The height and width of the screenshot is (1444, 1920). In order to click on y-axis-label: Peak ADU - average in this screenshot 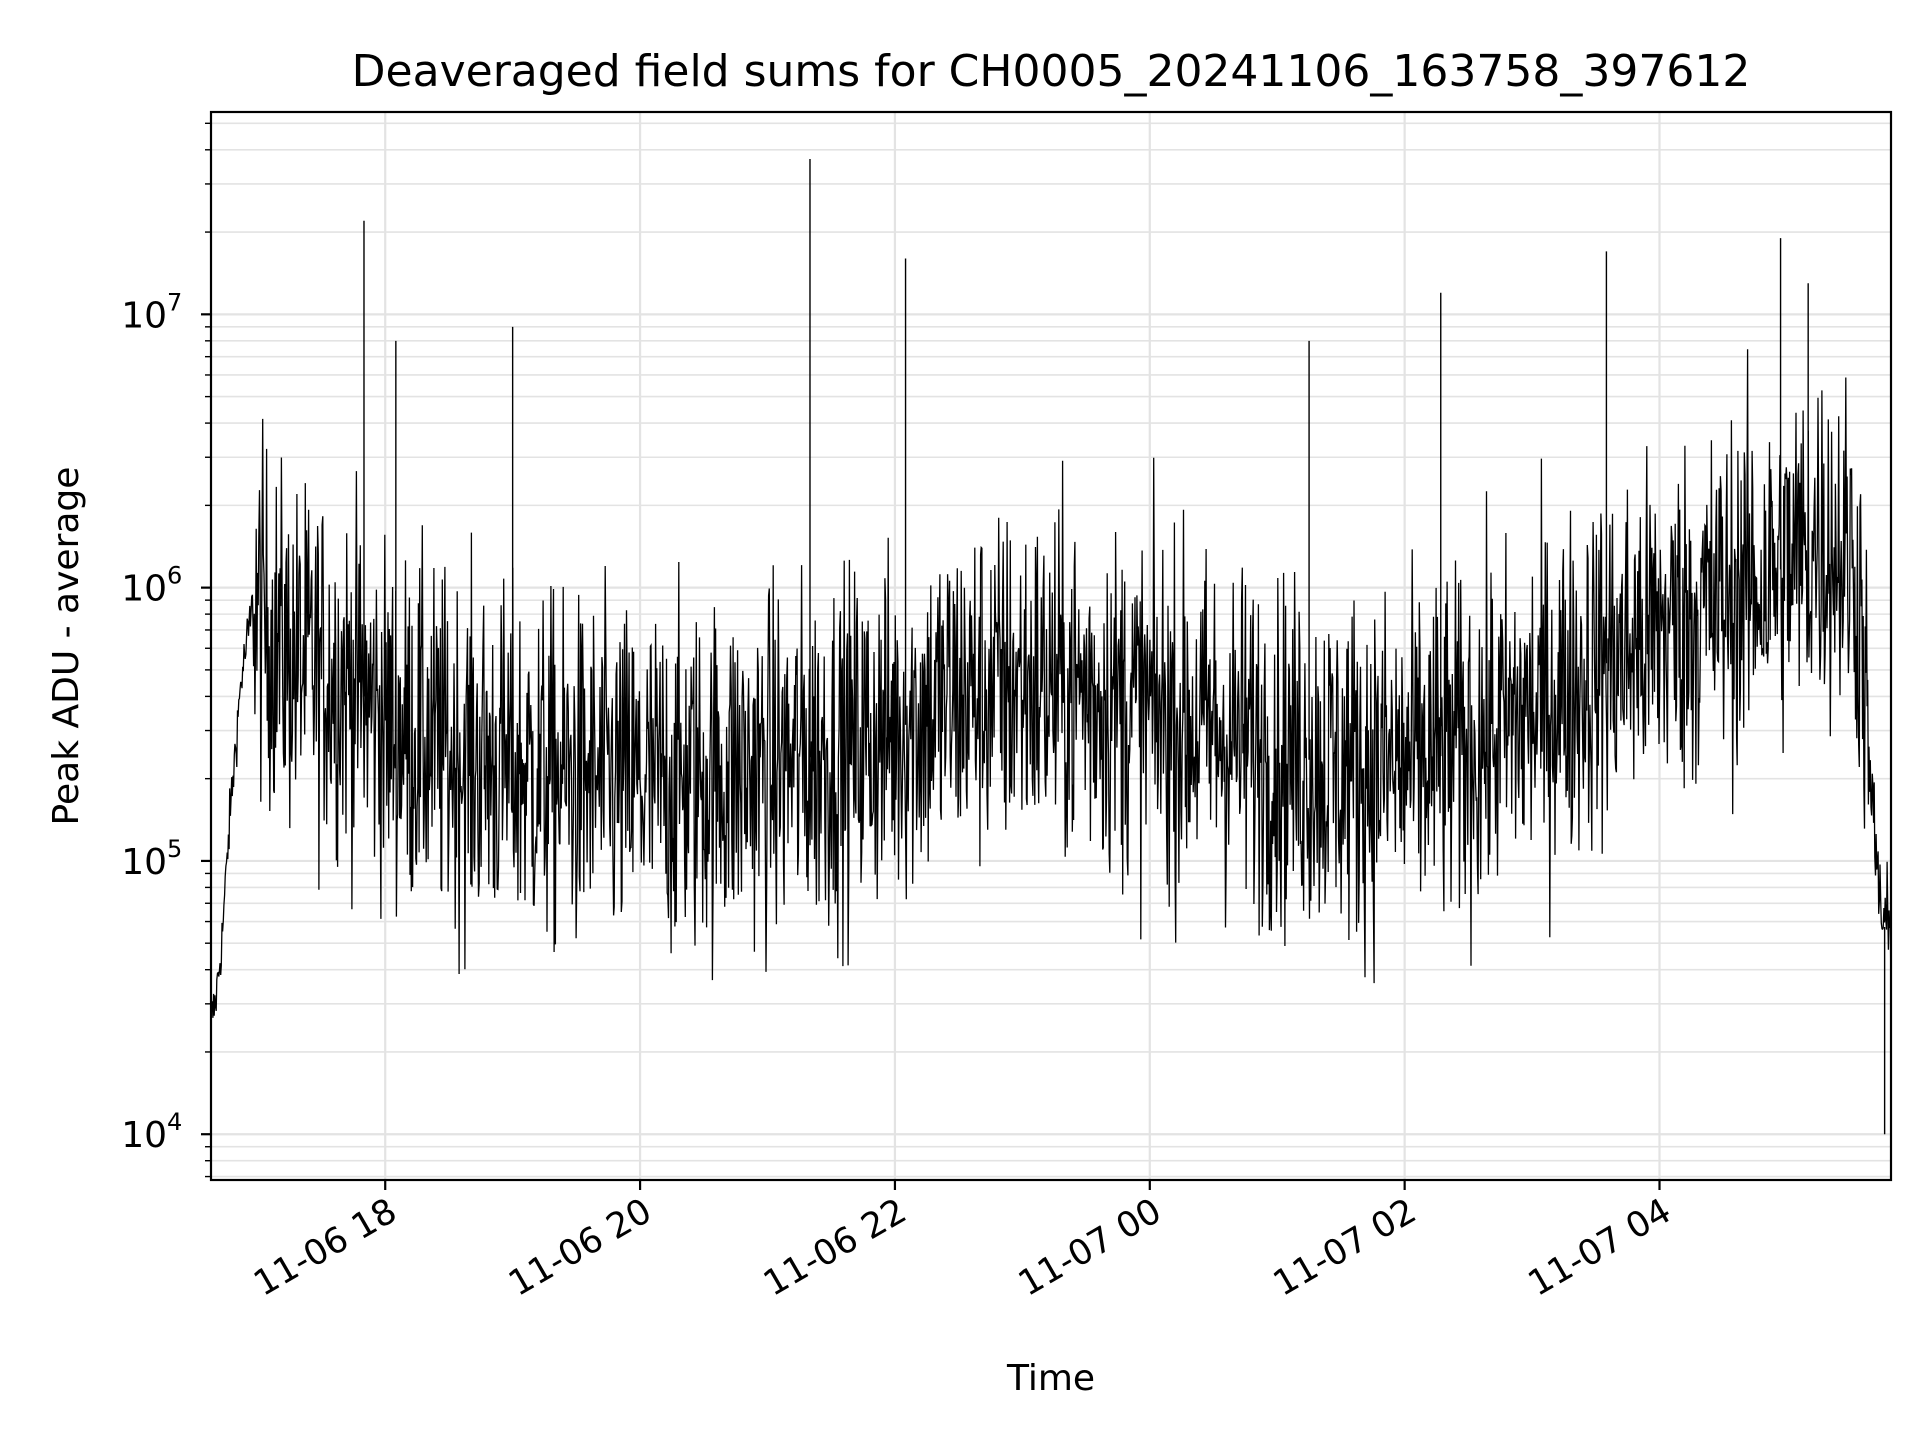, I will do `click(66, 646)`.